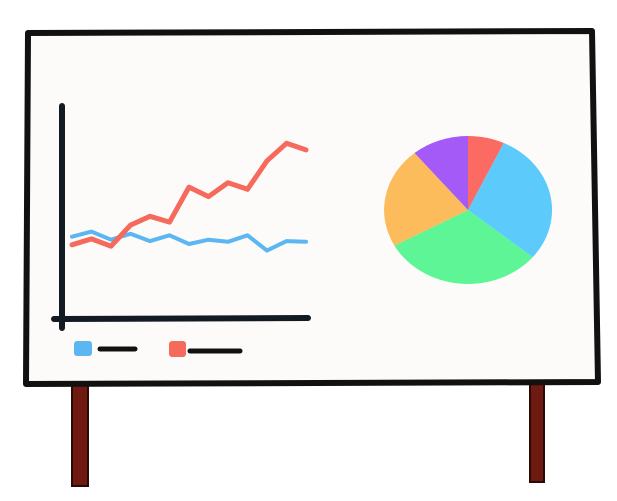 The width and height of the screenshot is (617, 501). Describe the element at coordinates (463, 247) in the screenshot. I see `pie-green-slice` at that location.